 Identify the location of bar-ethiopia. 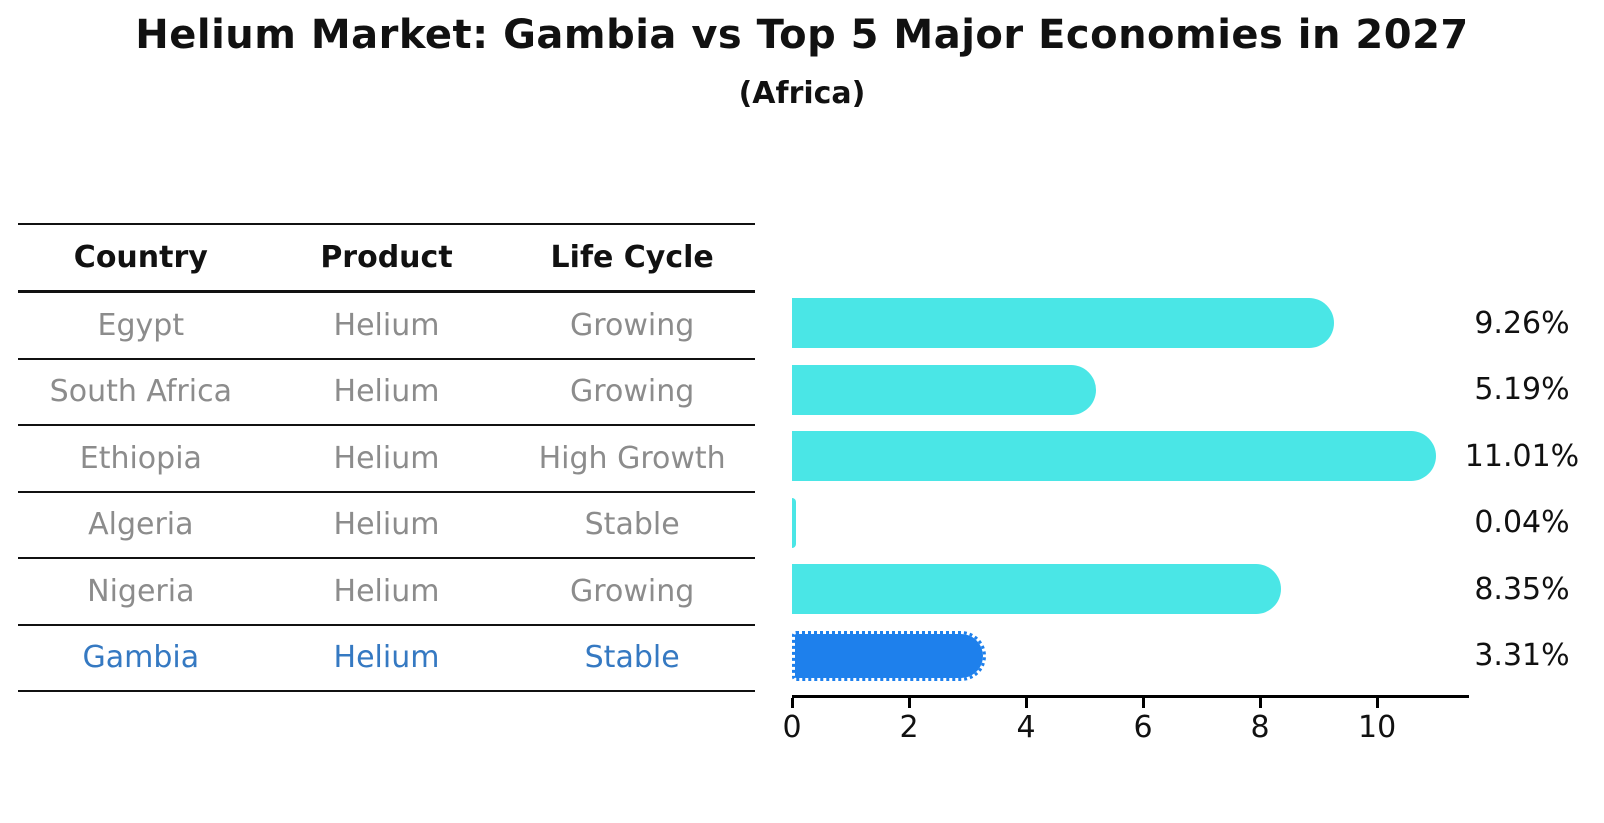
(1114, 456).